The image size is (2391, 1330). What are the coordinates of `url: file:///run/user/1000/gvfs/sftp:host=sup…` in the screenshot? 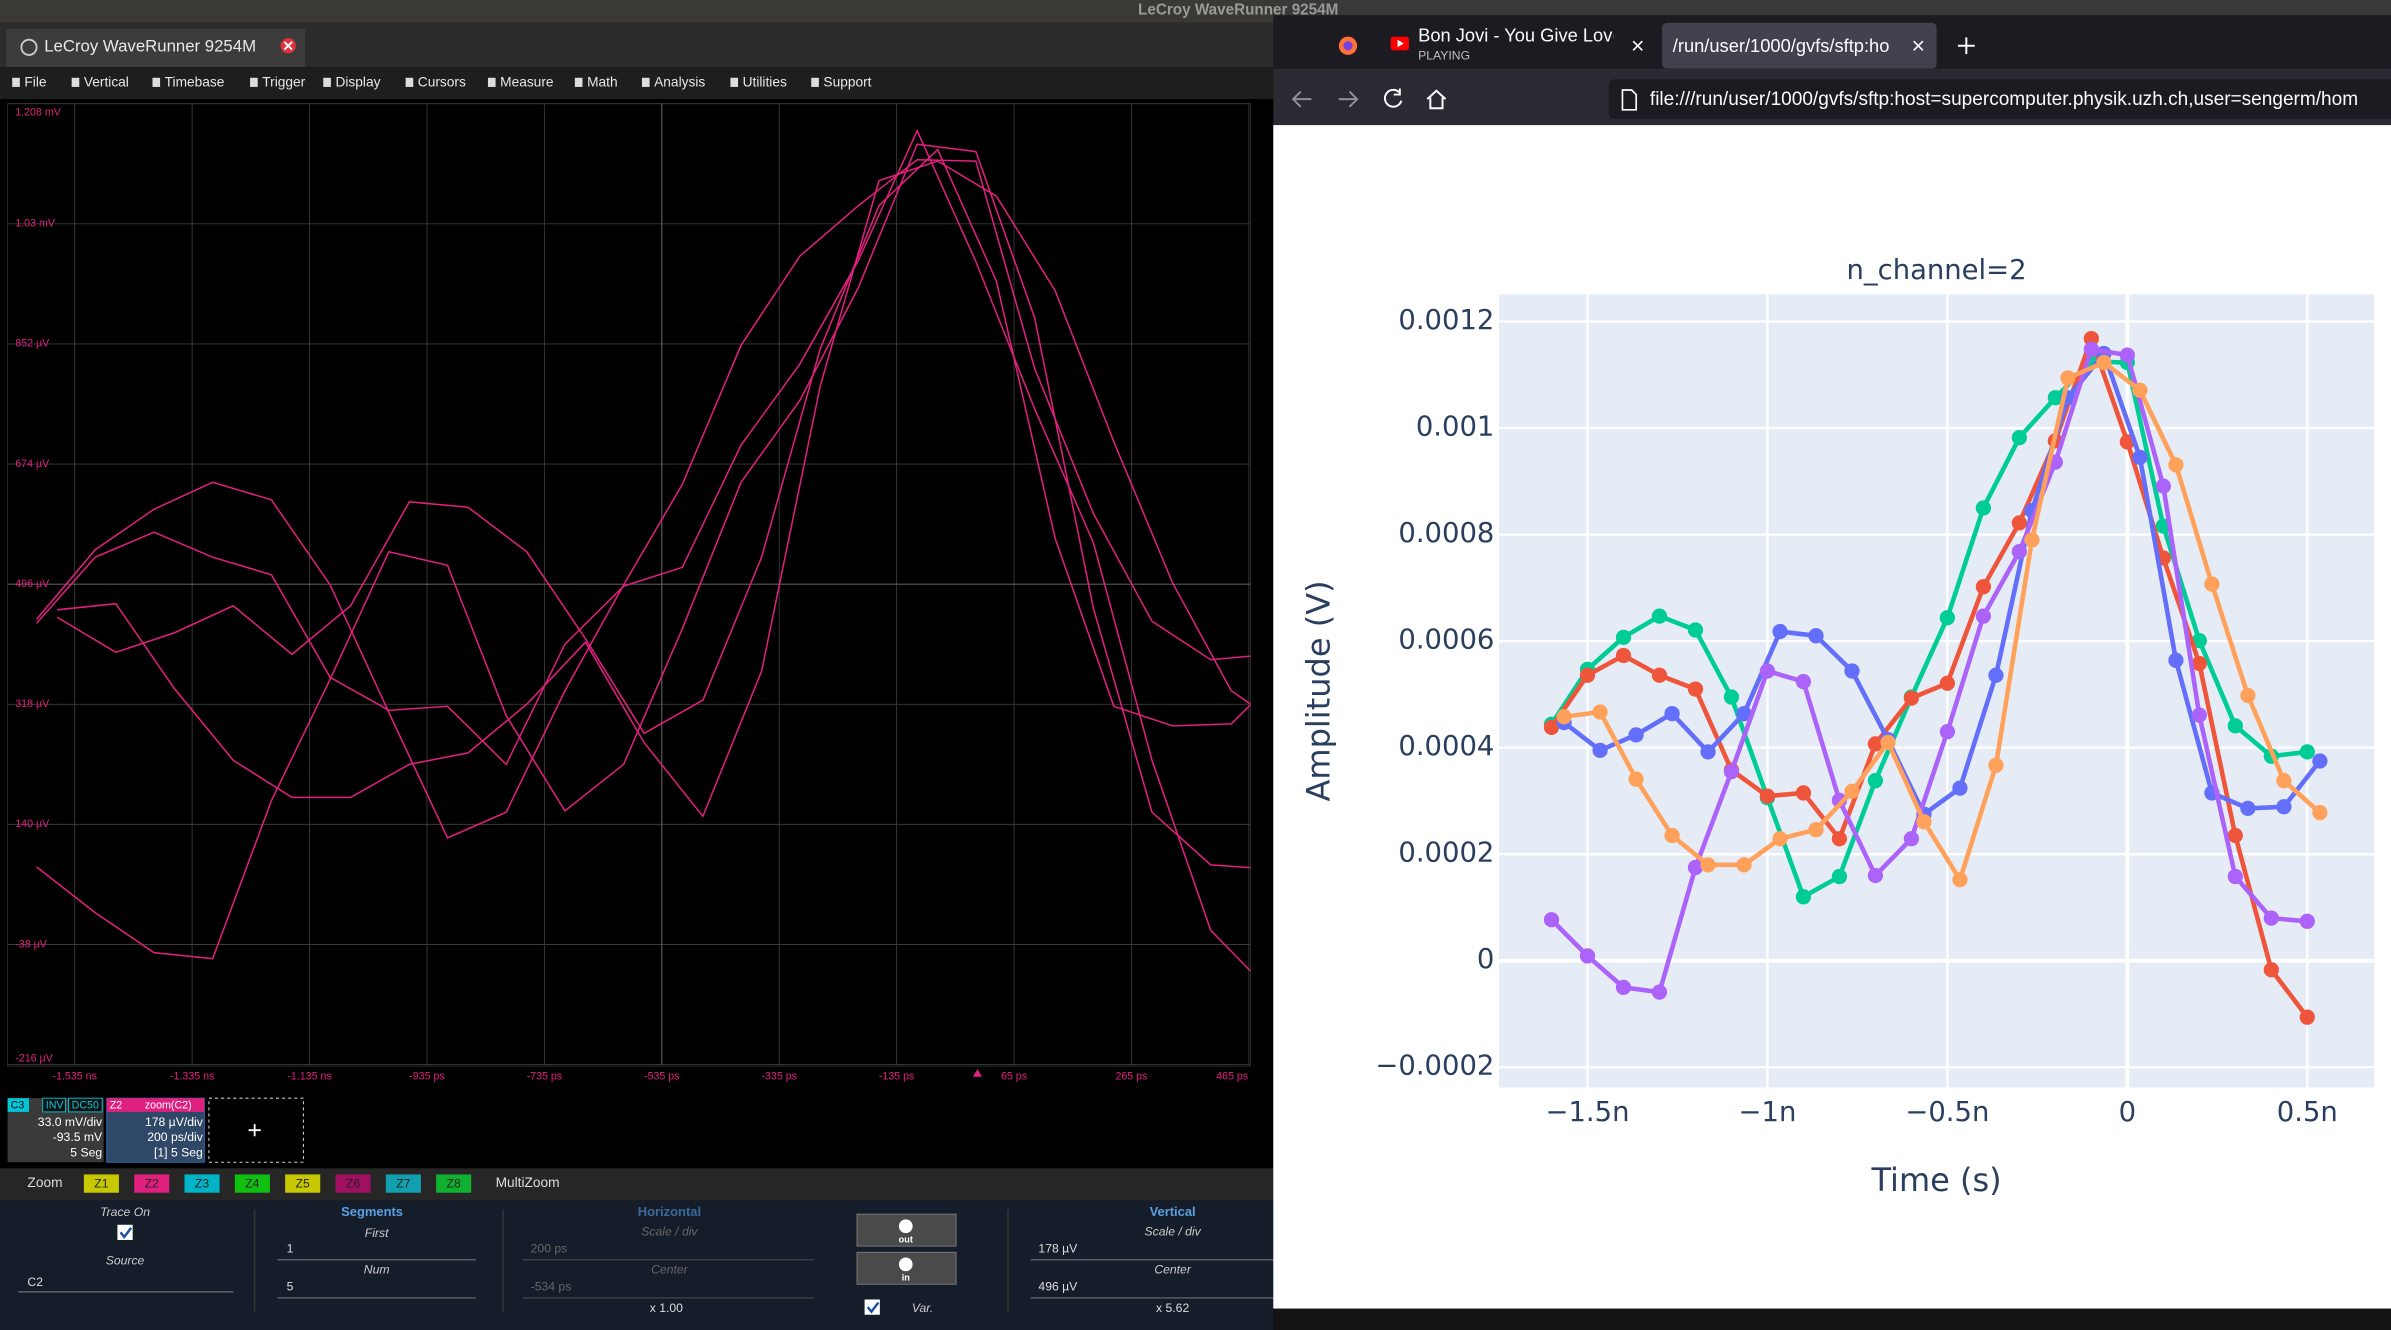 It's located at (2004, 99).